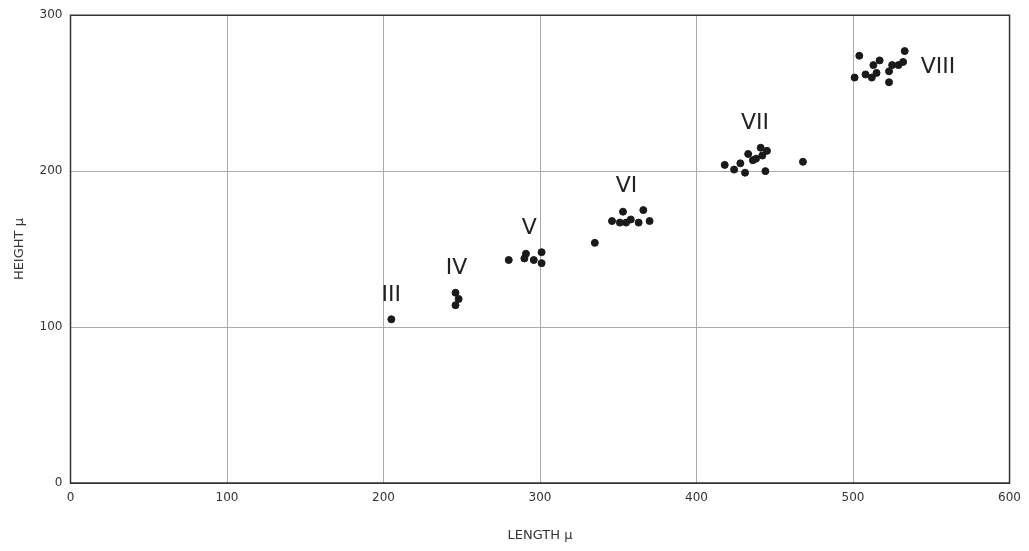  What do you see at coordinates (626, 184) in the screenshot?
I see `series-label: VI` at bounding box center [626, 184].